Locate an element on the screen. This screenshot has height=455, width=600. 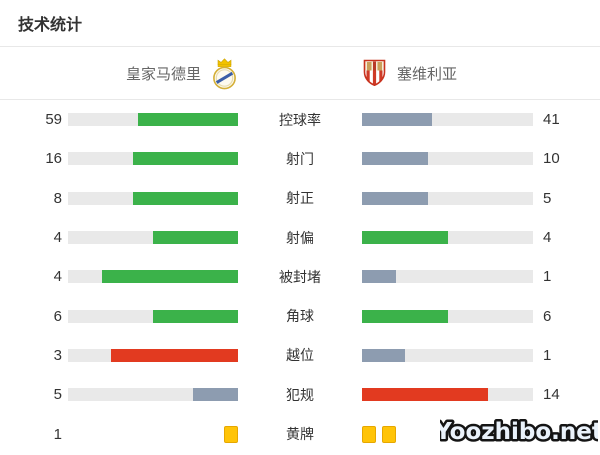
stat-label: 角球 is located at coordinates (300, 316).